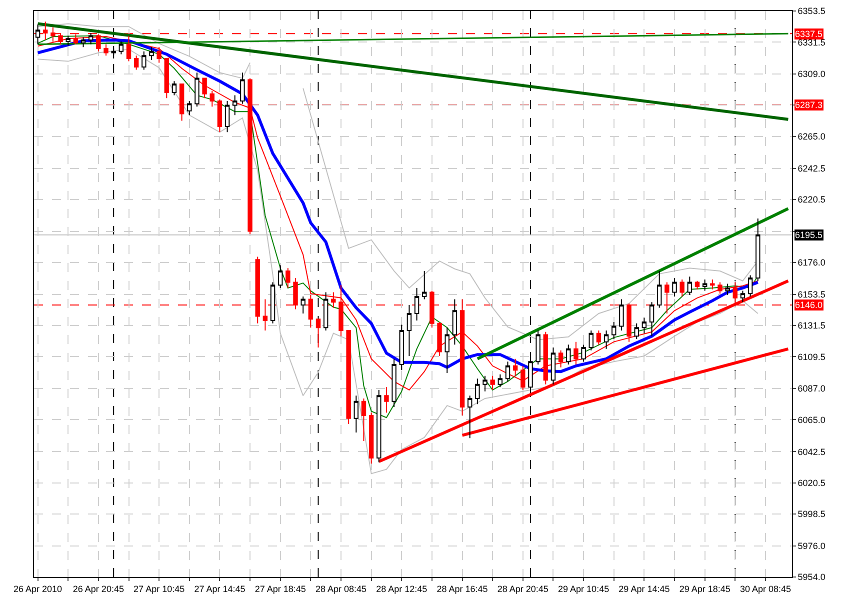 The height and width of the screenshot is (600, 850). What do you see at coordinates (809, 305) in the screenshot?
I see `ref-line-label: 6146.0` at bounding box center [809, 305].